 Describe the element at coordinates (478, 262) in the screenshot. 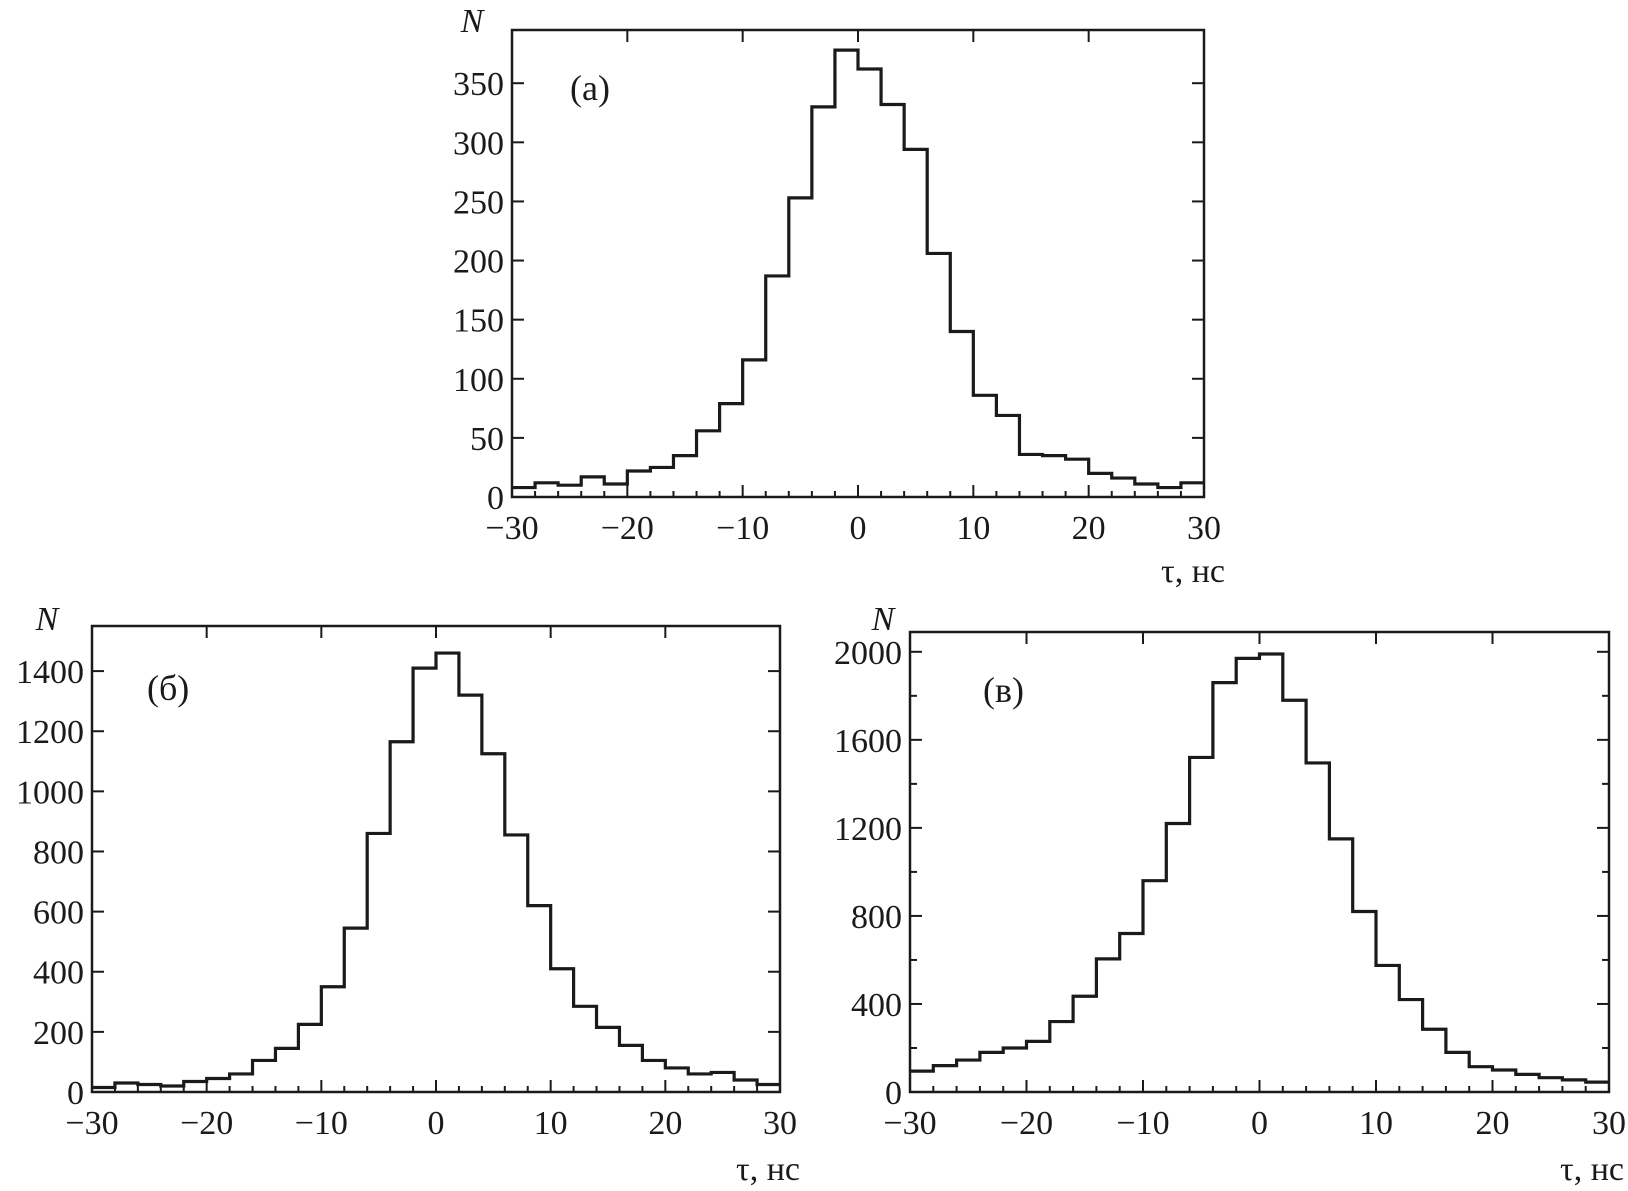

I see `y-tick-label: 200` at that location.